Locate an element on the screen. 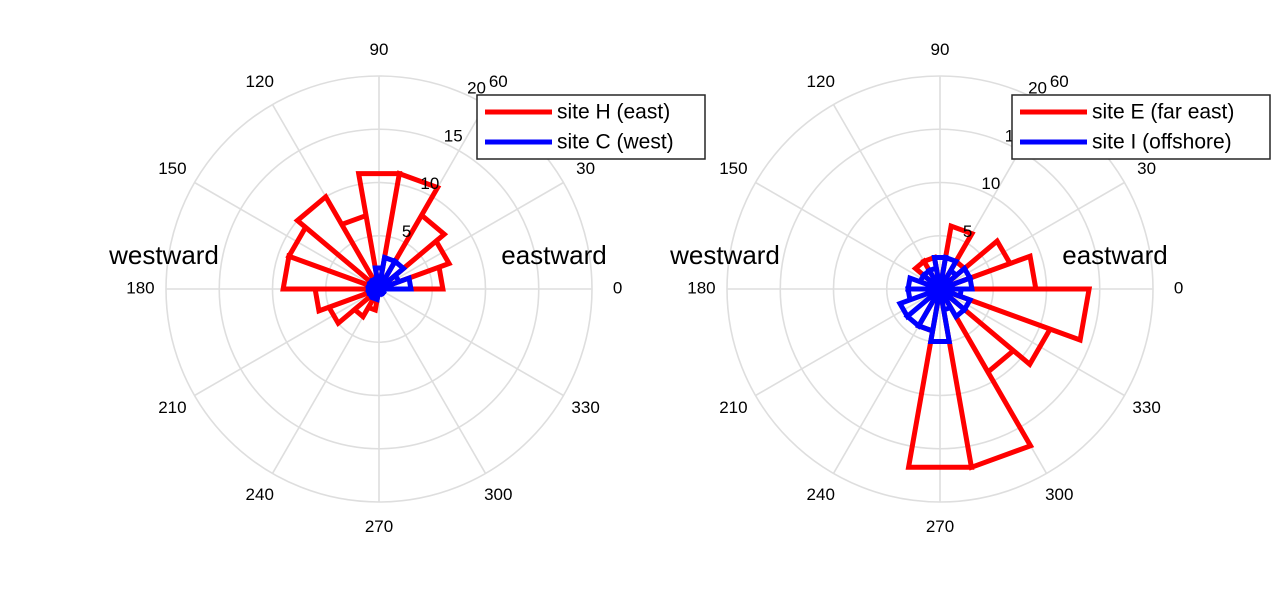 The height and width of the screenshot is (600, 1275). legend: site H (east) site C (west) is located at coordinates (591, 127).